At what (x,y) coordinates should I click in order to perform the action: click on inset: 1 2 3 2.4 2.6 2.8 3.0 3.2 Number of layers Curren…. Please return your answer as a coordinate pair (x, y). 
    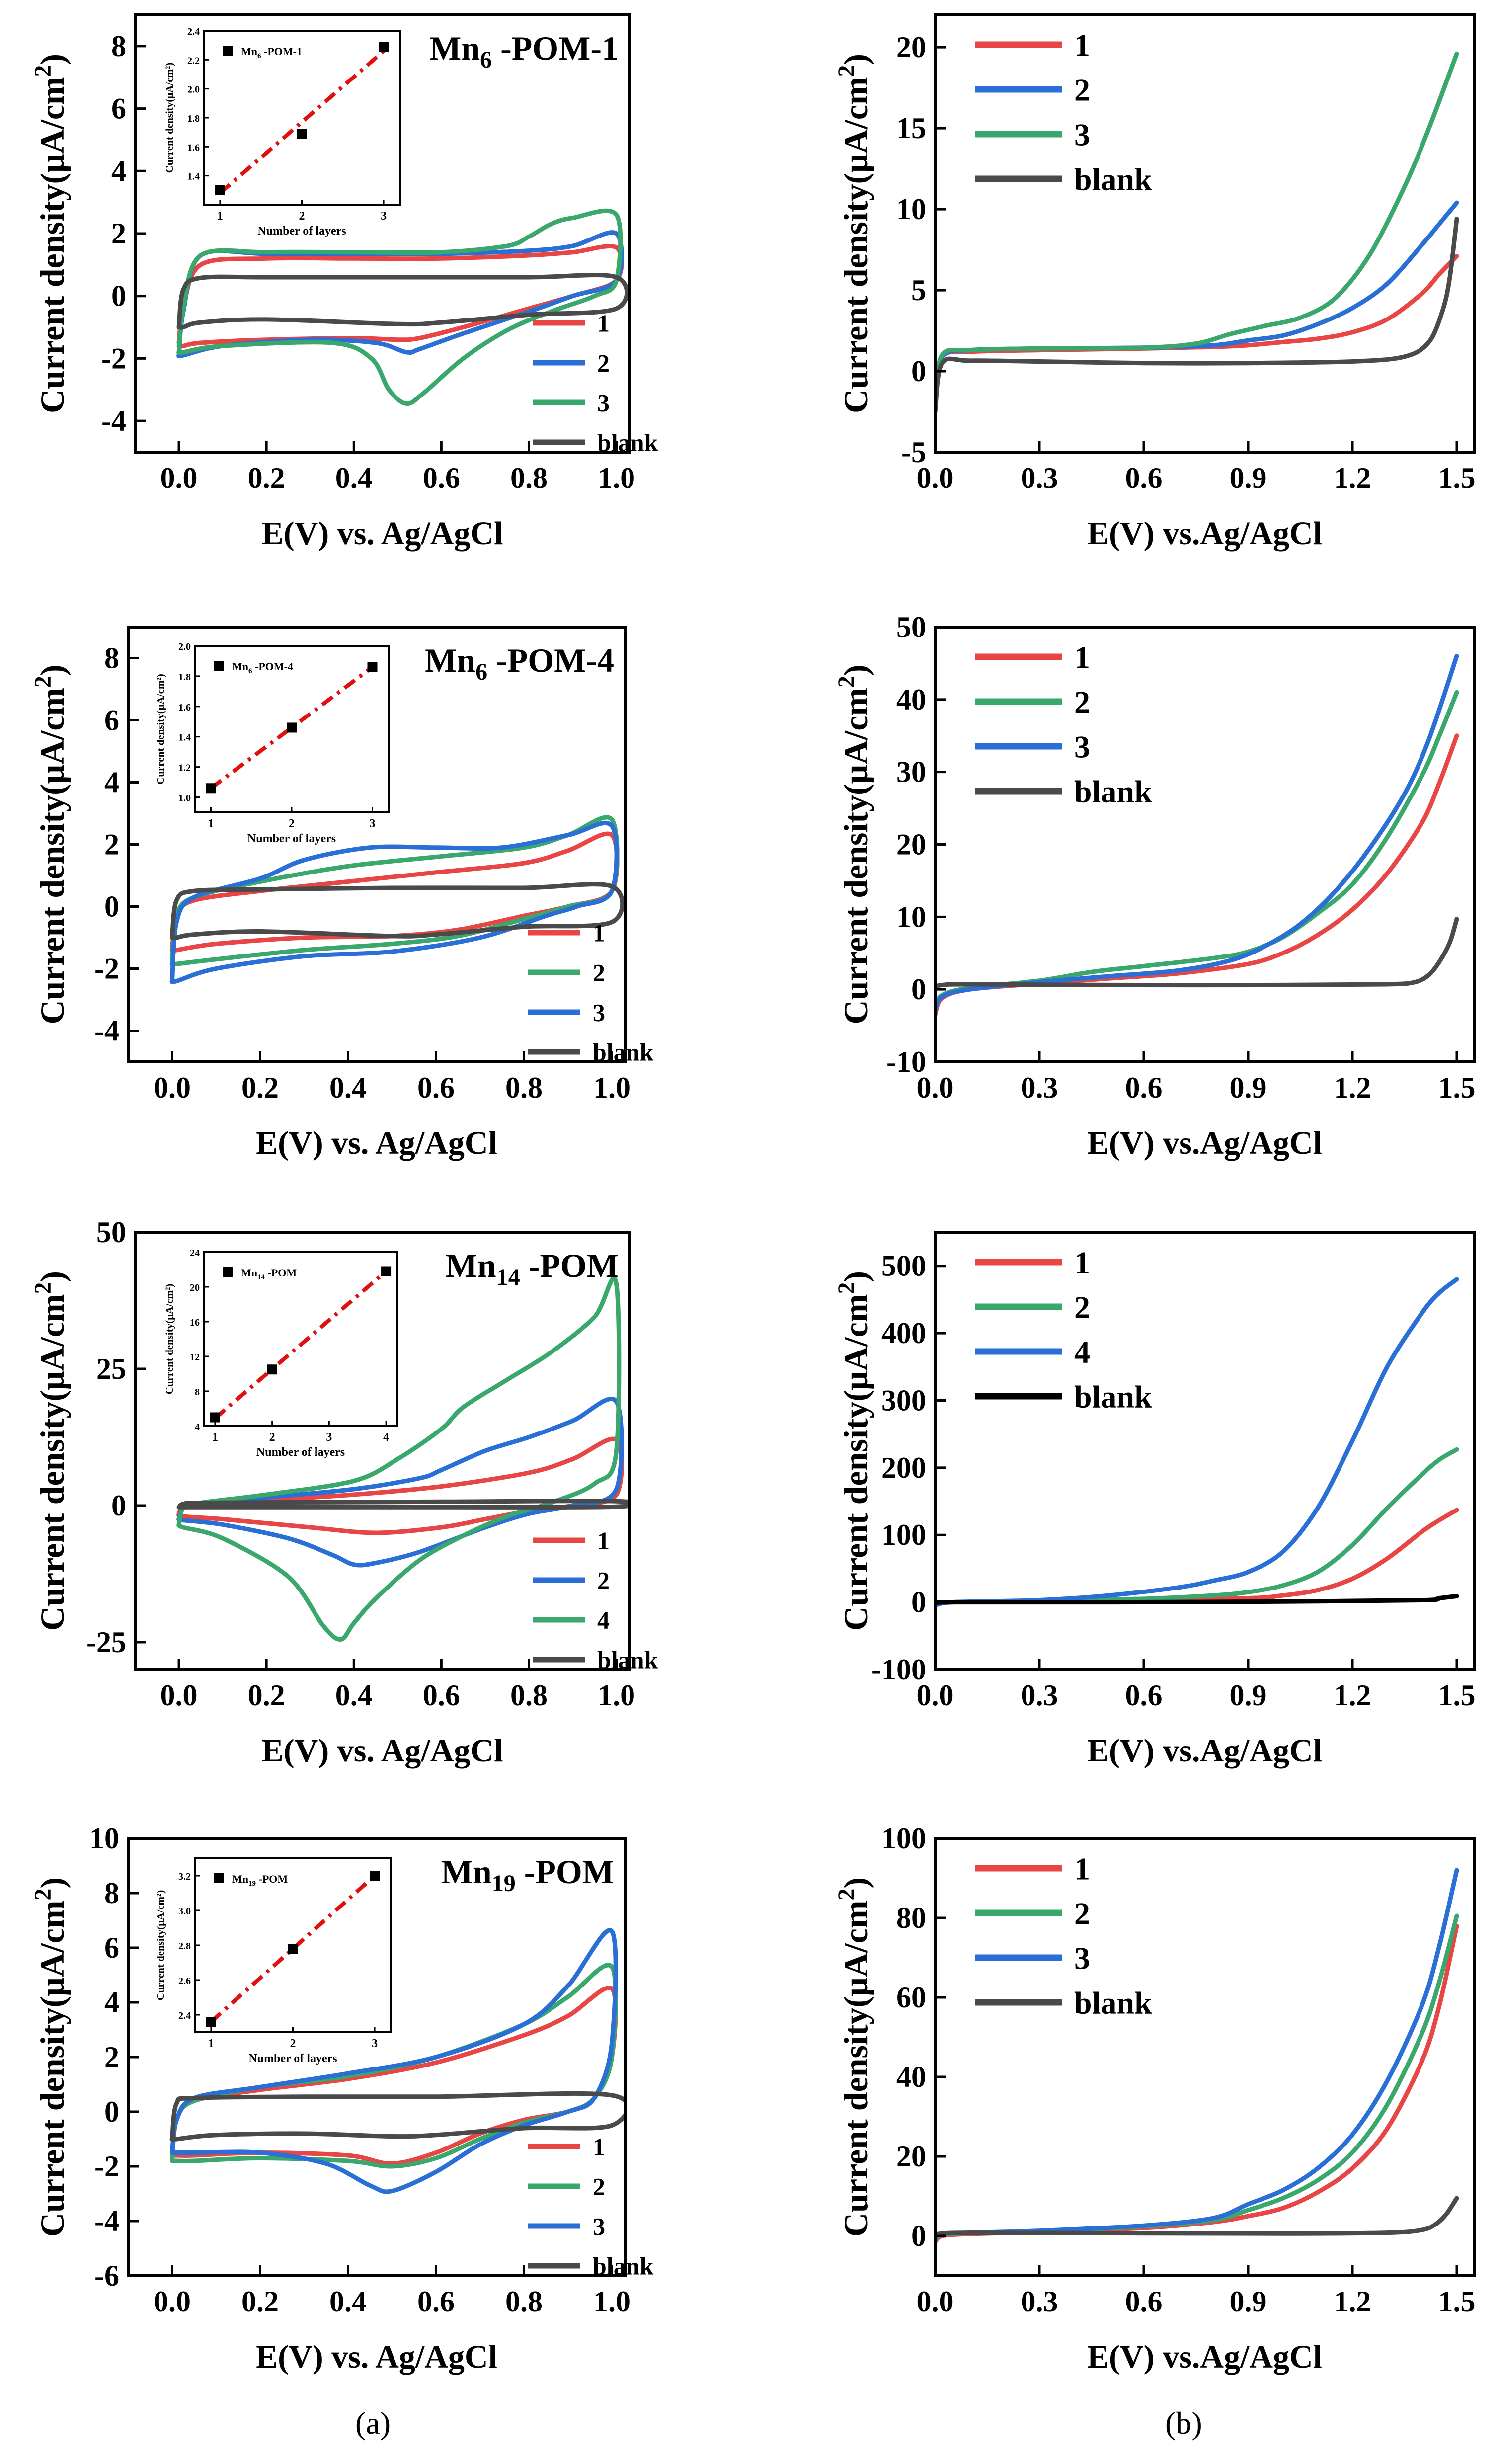
    Looking at the image, I should click on (274, 1961).